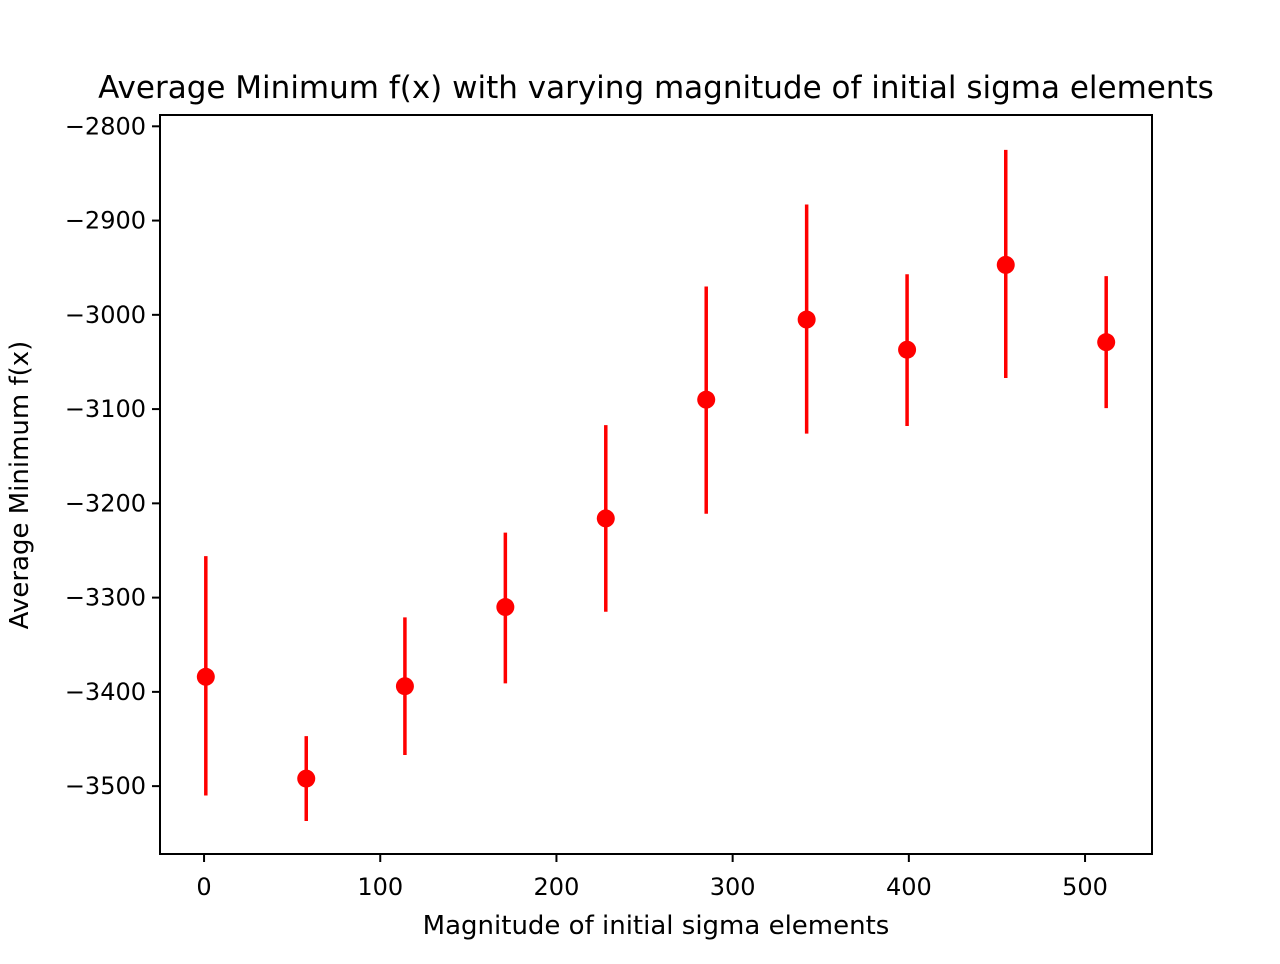 This screenshot has height=964, width=1280. Describe the element at coordinates (557, 887) in the screenshot. I see `x-tick-label: 200` at that location.